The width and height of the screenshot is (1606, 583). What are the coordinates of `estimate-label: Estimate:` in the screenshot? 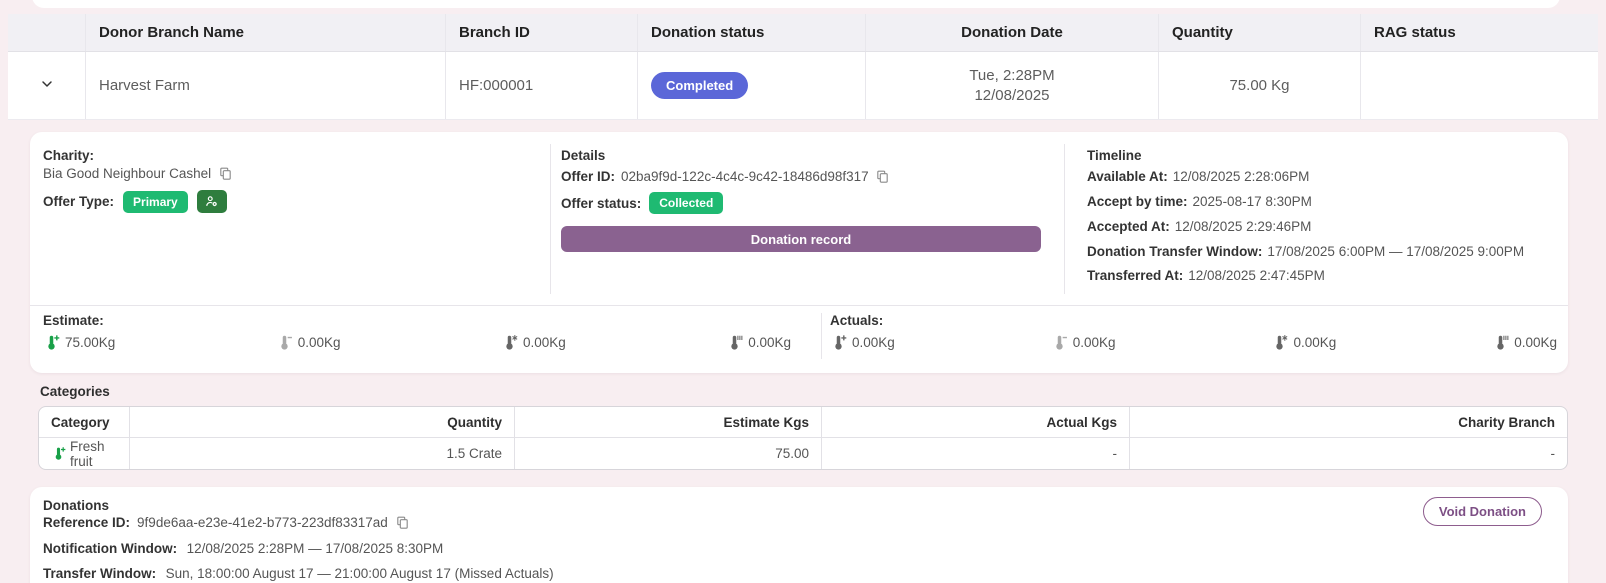 It's located at (73, 320).